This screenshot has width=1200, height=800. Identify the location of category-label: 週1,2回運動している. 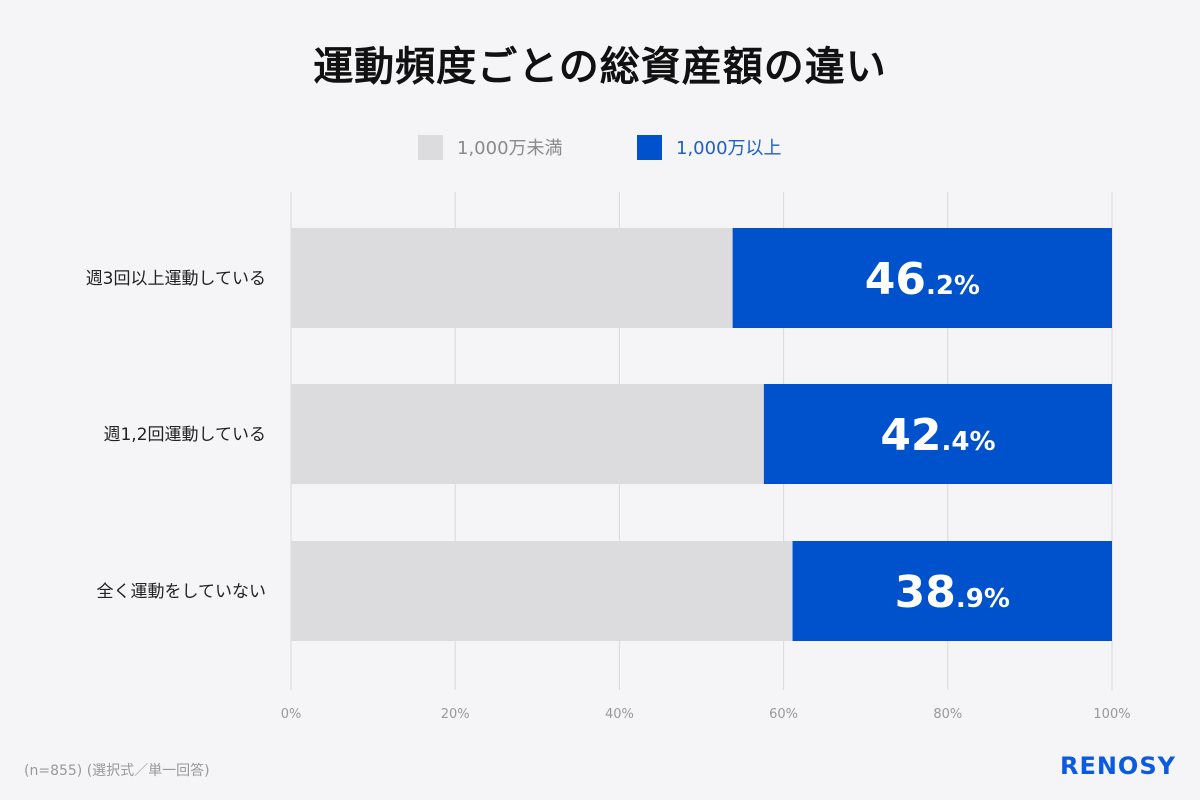
(184, 435).